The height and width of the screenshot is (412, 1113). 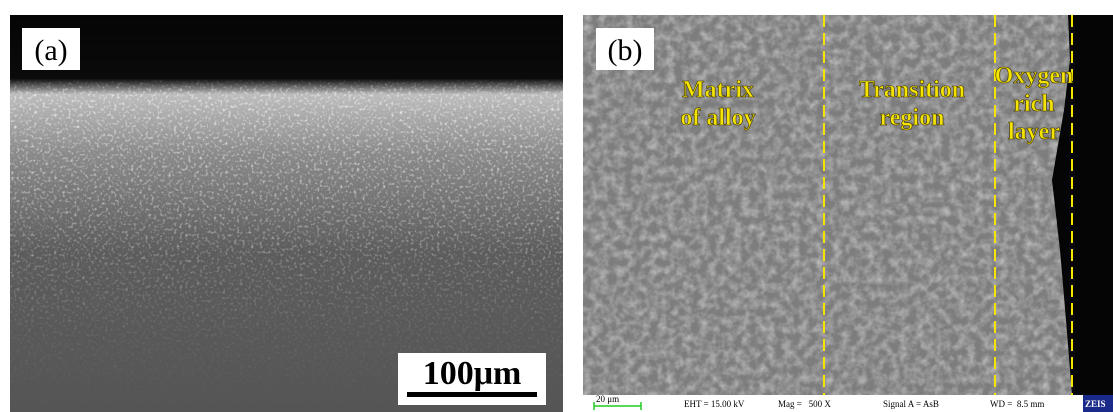 What do you see at coordinates (912, 90) in the screenshot?
I see `region-label: Transition` at bounding box center [912, 90].